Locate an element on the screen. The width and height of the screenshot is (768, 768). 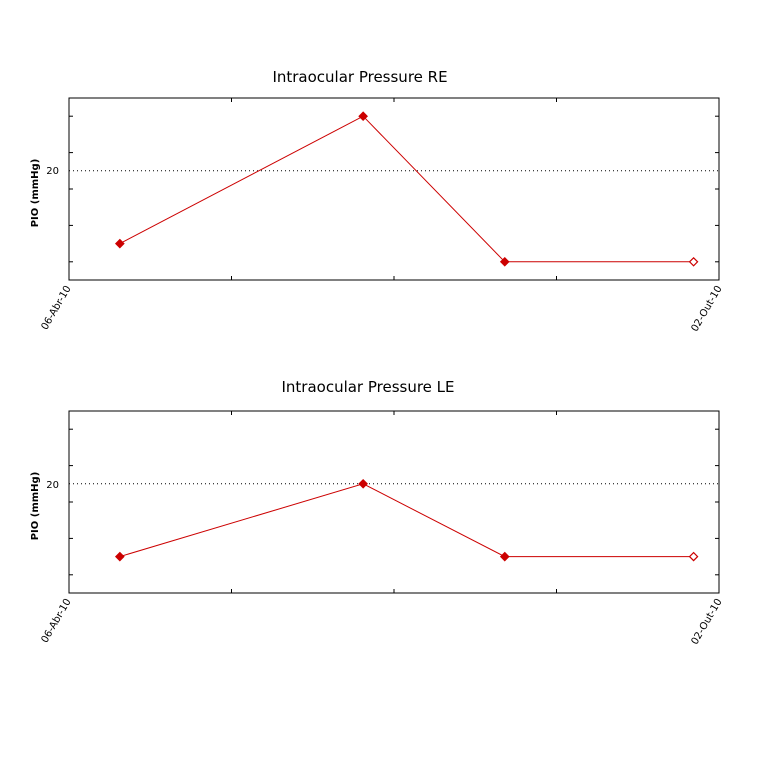
chart-title: Intraocular Pressure RE is located at coordinates (359, 77).